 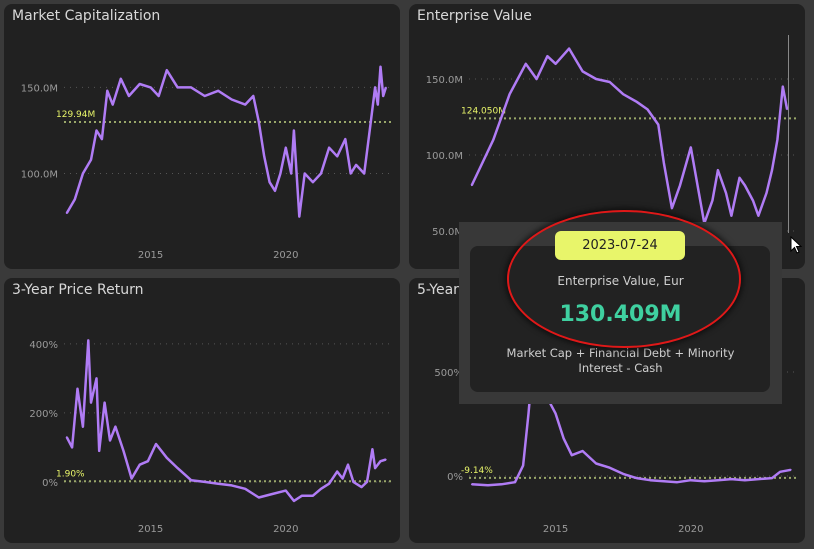 What do you see at coordinates (150, 255) in the screenshot?
I see `x-tick-label: 2015` at bounding box center [150, 255].